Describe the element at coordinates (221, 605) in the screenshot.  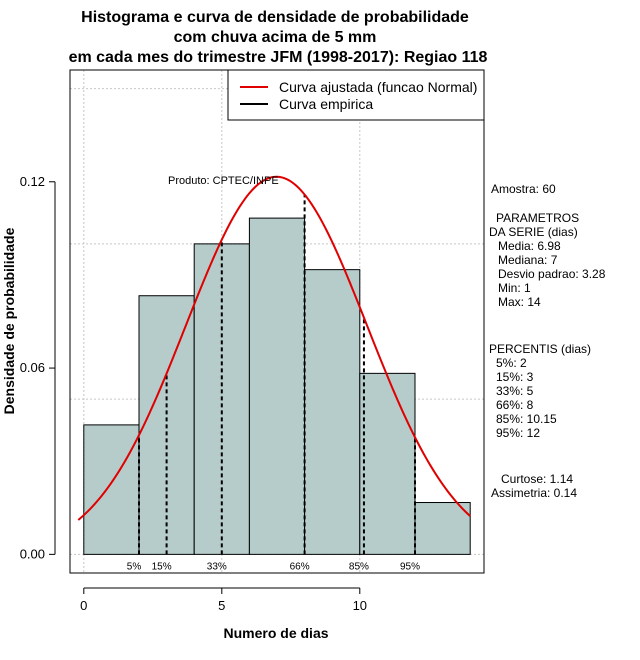
I see `x-tick-label-1: 5` at that location.